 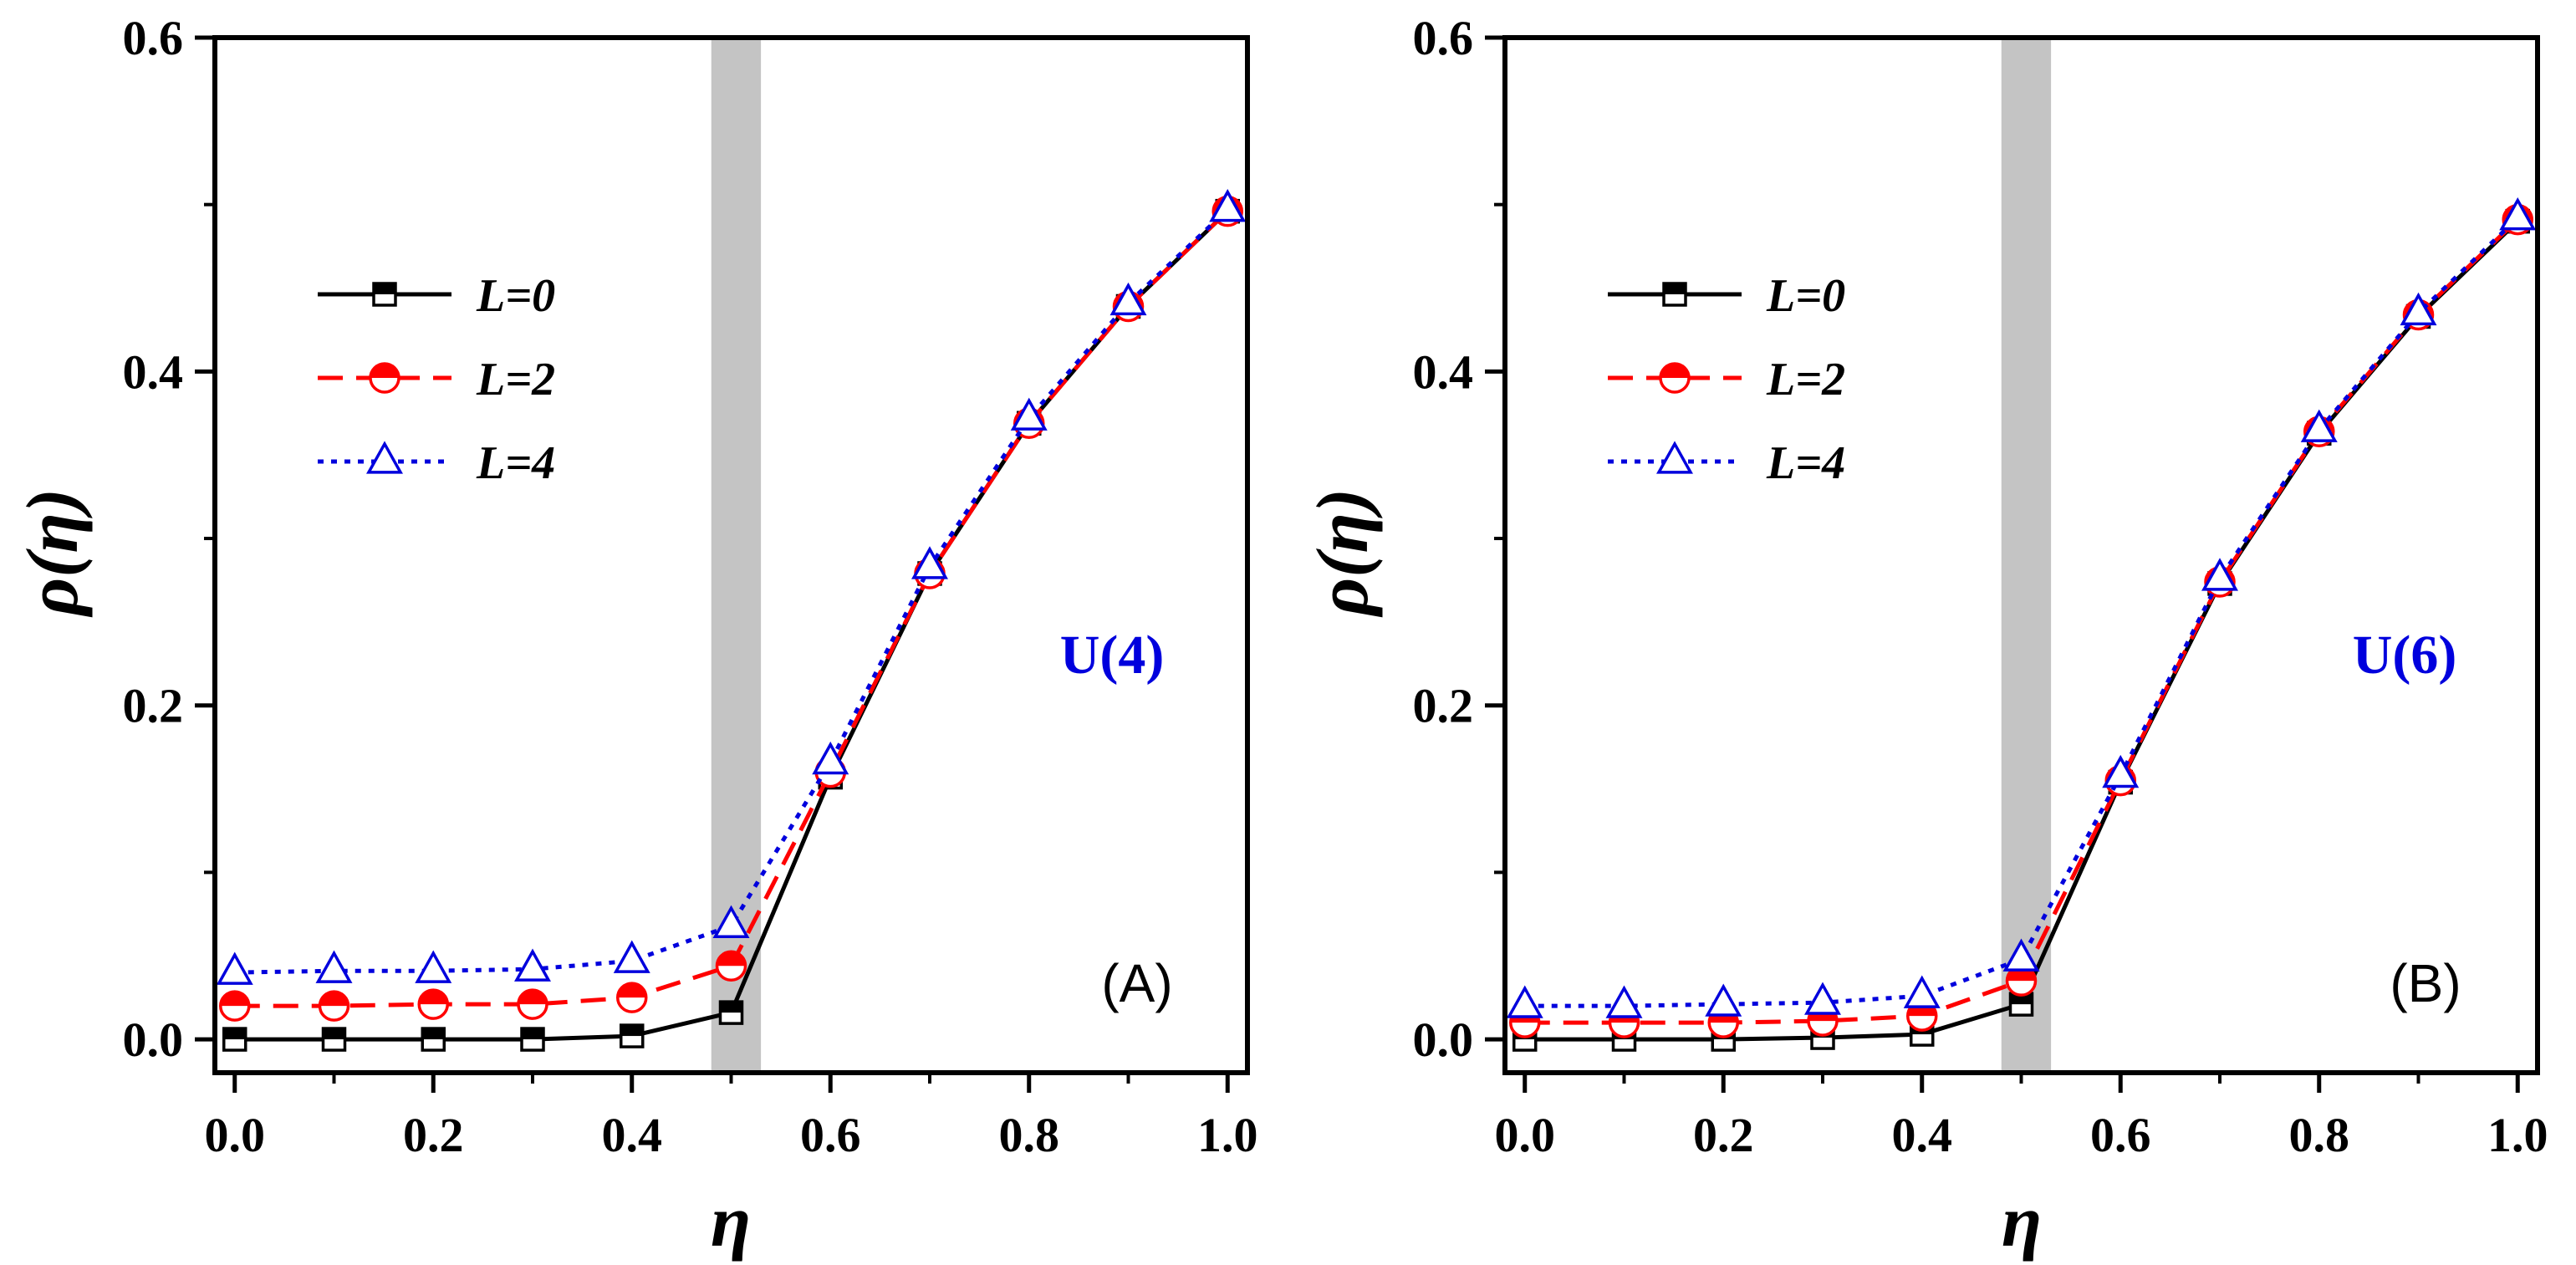 I want to click on panel-b-shaded-region, so click(x=2027, y=555).